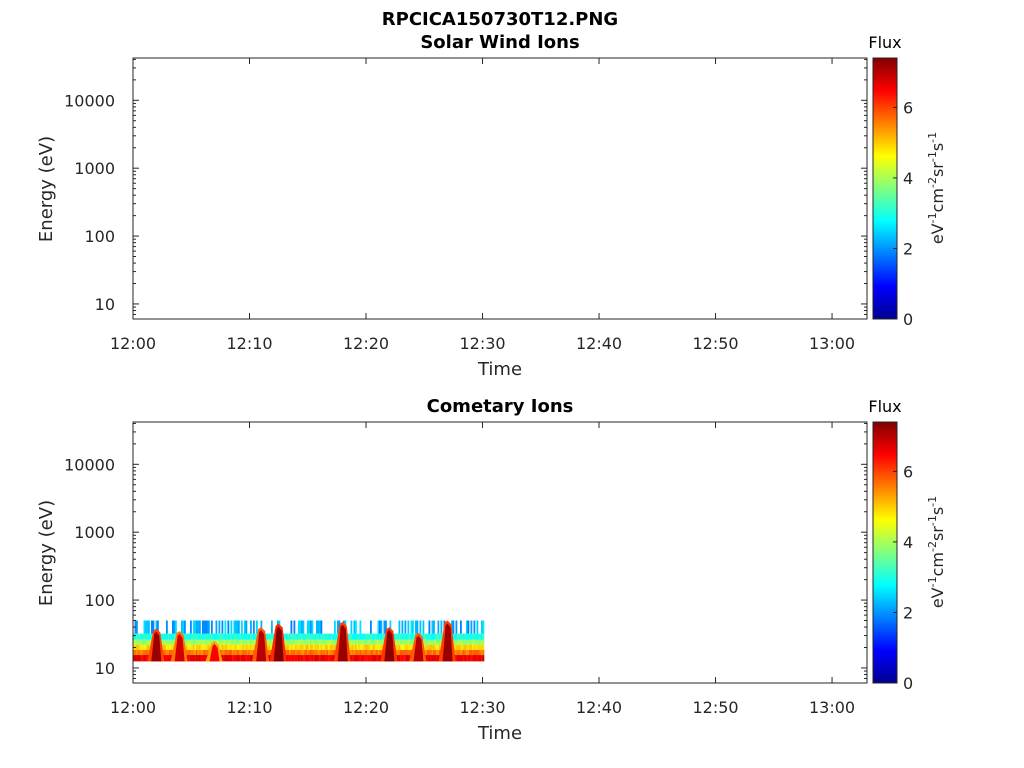  Describe the element at coordinates (500, 19) in the screenshot. I see `figure-title: RPCICA150730T12.PNG` at that location.